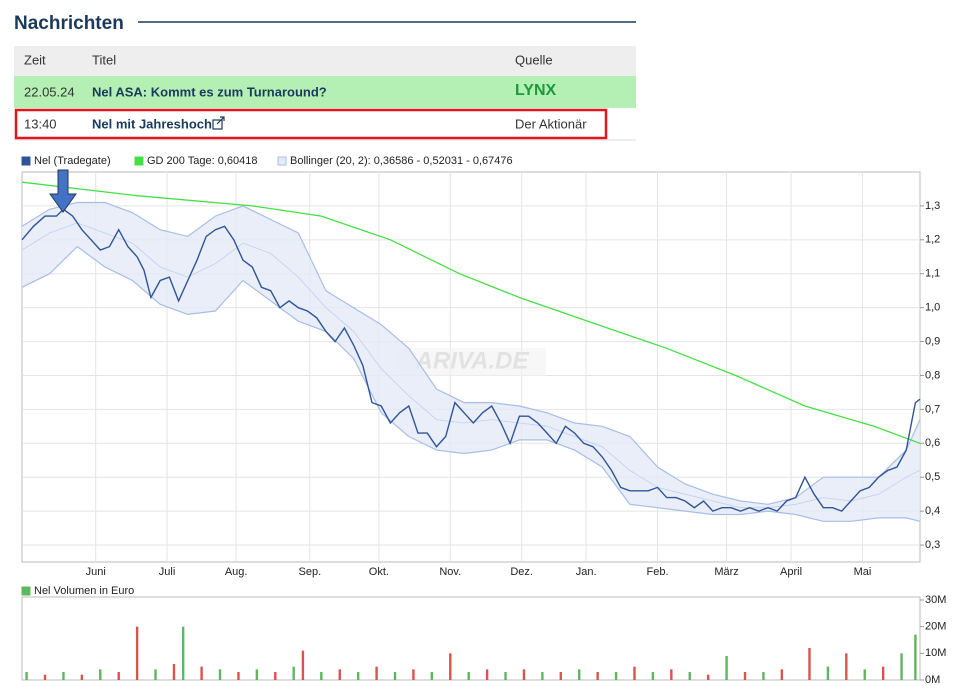 This screenshot has width=963, height=690. What do you see at coordinates (932, 240) in the screenshot?
I see `y-tick-label: 1,2` at bounding box center [932, 240].